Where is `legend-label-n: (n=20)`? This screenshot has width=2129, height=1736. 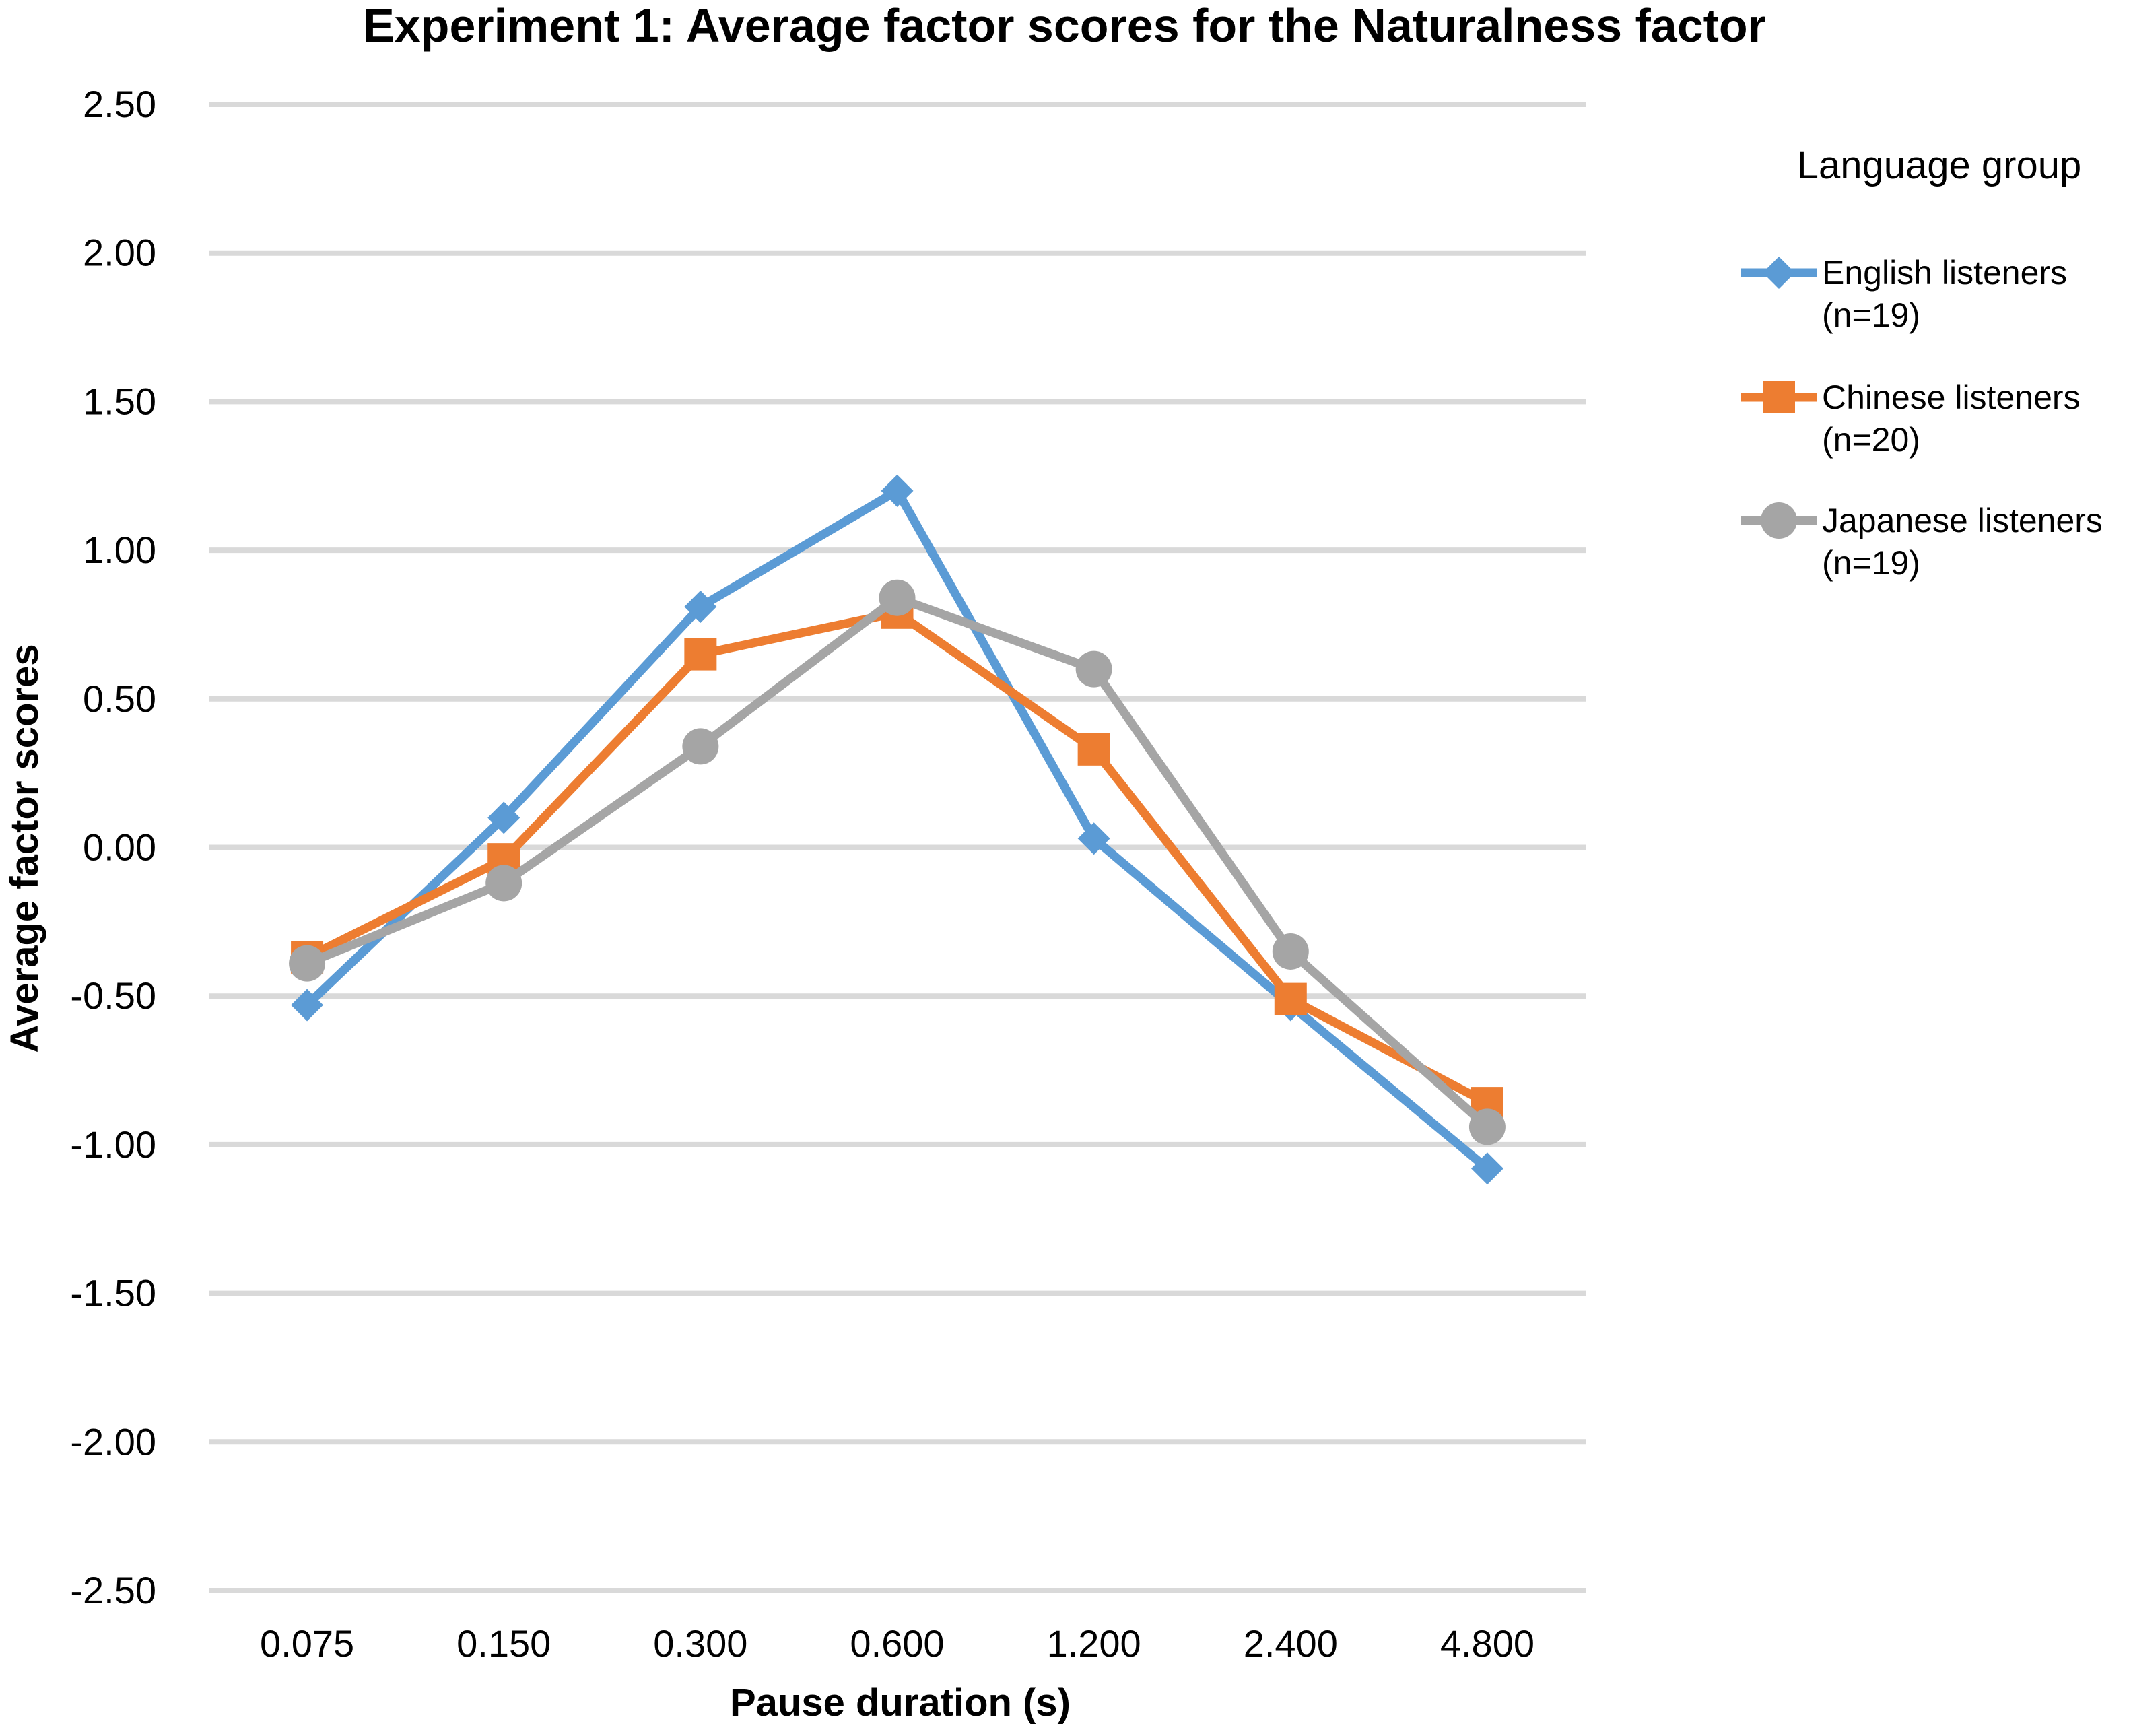
legend-label-n: (n=20) is located at coordinates (1871, 440).